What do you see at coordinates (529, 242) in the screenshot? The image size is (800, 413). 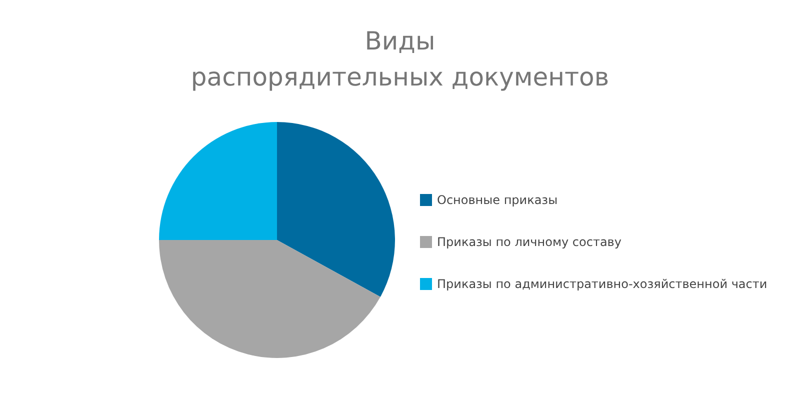 I see `legend-label: Приказы по личному составу` at bounding box center [529, 242].